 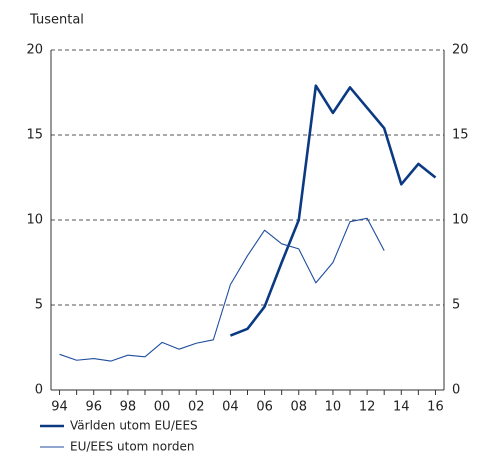 What do you see at coordinates (456, 390) in the screenshot?
I see `y2-tick-label: 0` at bounding box center [456, 390].